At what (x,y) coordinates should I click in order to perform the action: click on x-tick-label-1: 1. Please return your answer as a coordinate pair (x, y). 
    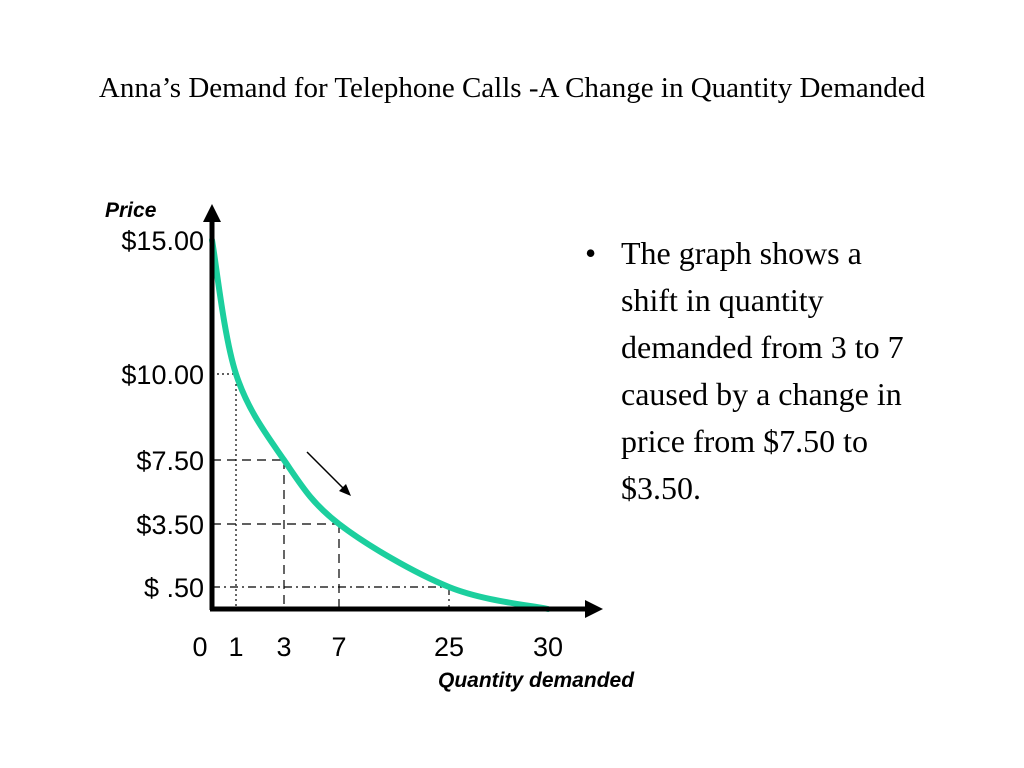
    Looking at the image, I should click on (235, 647).